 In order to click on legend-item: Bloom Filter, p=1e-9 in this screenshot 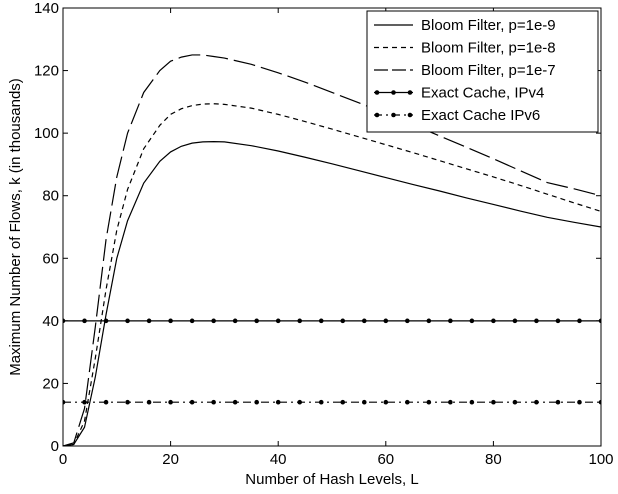, I will do `click(465, 25)`.